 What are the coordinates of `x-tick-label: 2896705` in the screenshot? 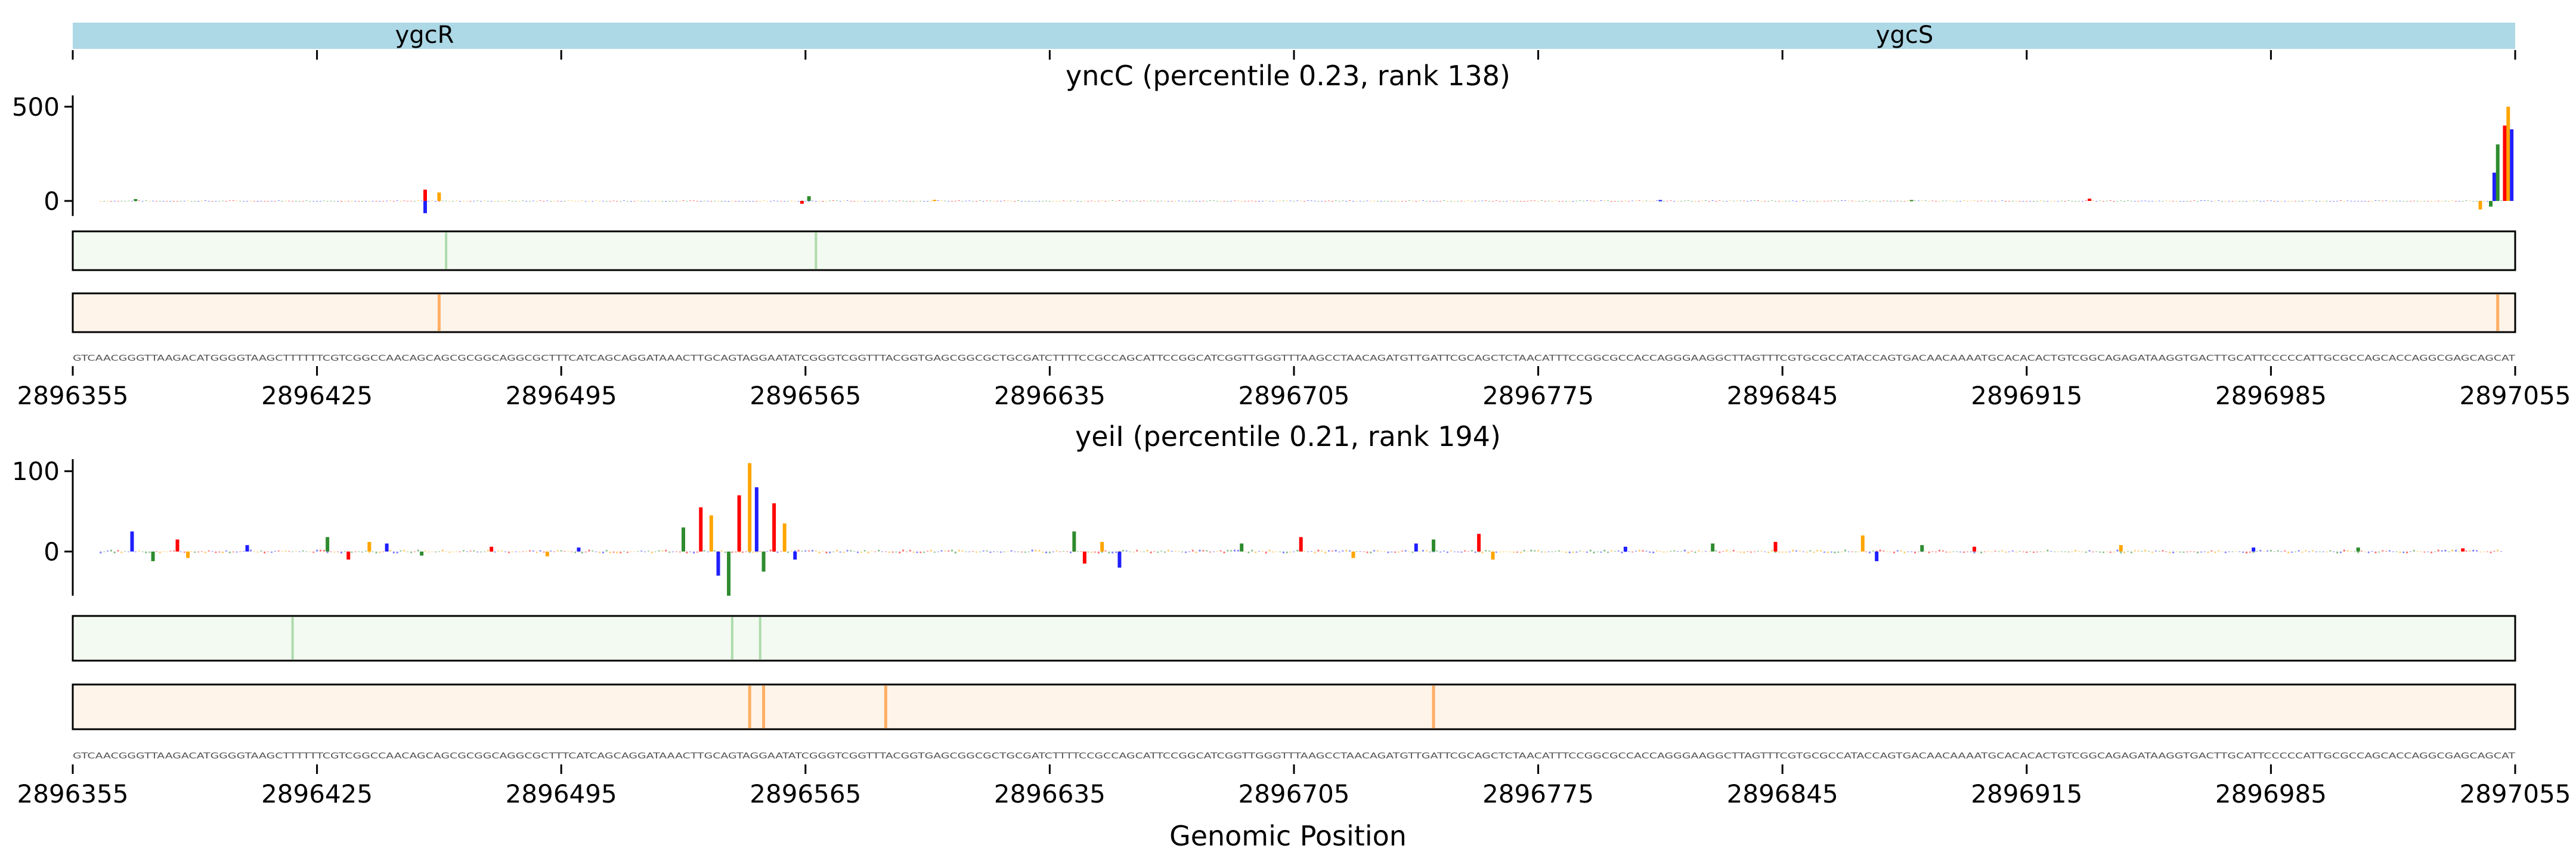 It's located at (1293, 395).